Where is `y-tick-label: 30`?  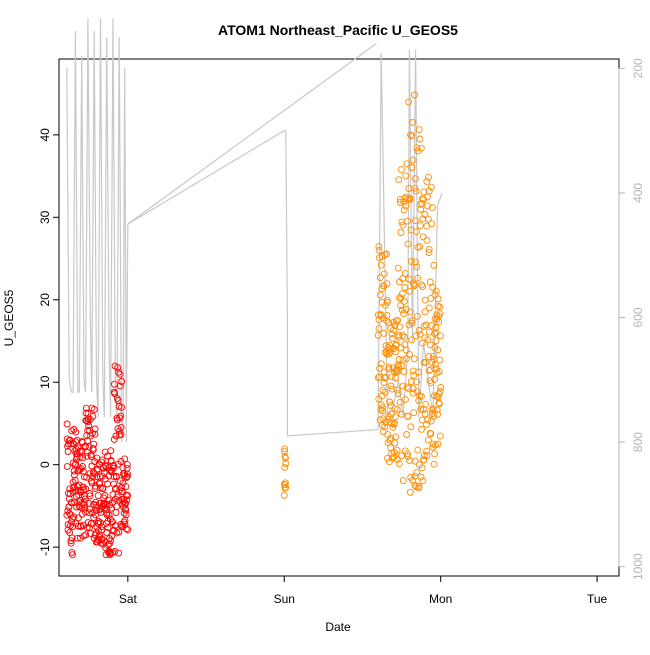 y-tick-label: 30 is located at coordinates (45, 217).